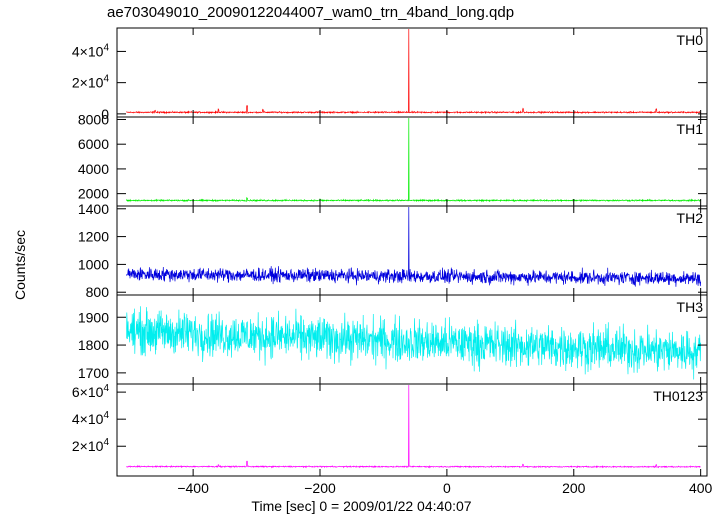  What do you see at coordinates (105, 114) in the screenshot?
I see `y-tick-label: 0` at bounding box center [105, 114].